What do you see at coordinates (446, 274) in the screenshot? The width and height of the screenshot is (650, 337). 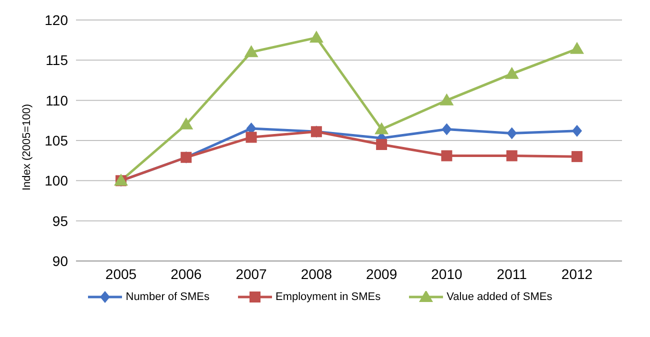 I see `x-tick-label: 2010` at bounding box center [446, 274].